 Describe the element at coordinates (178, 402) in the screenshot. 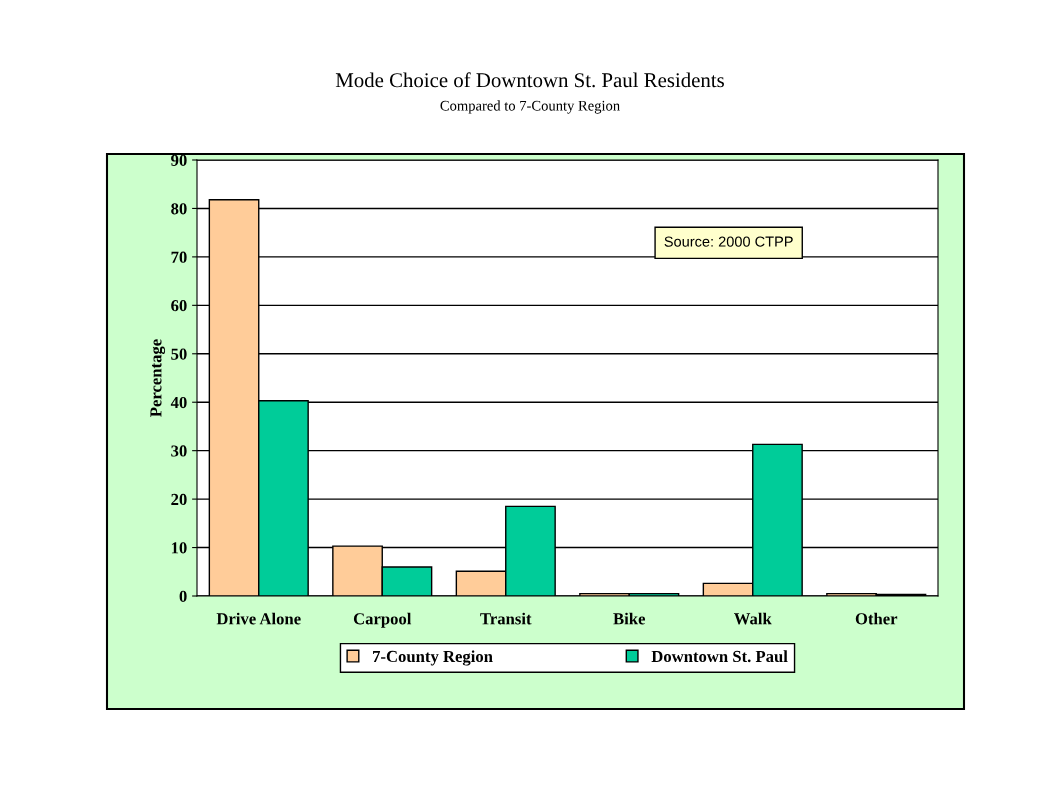

I see `y-tick-label: 40` at that location.